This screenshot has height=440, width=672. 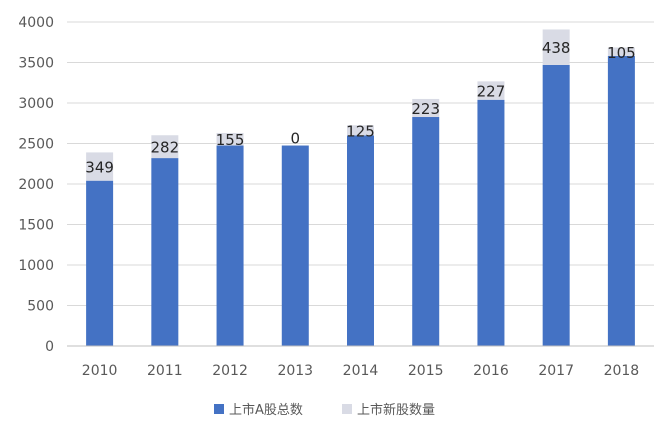 I want to click on bar-total-2012, so click(x=230, y=245).